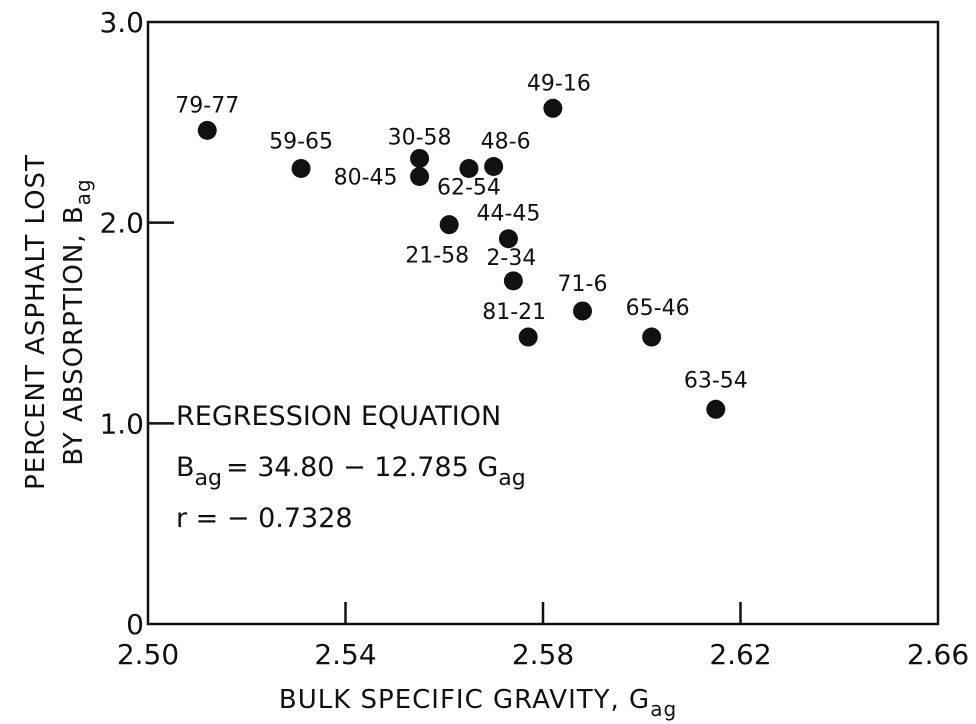 This screenshot has height=724, width=976. Describe the element at coordinates (264, 518) in the screenshot. I see `correlation-coefficient: r = − 0.7328` at that location.